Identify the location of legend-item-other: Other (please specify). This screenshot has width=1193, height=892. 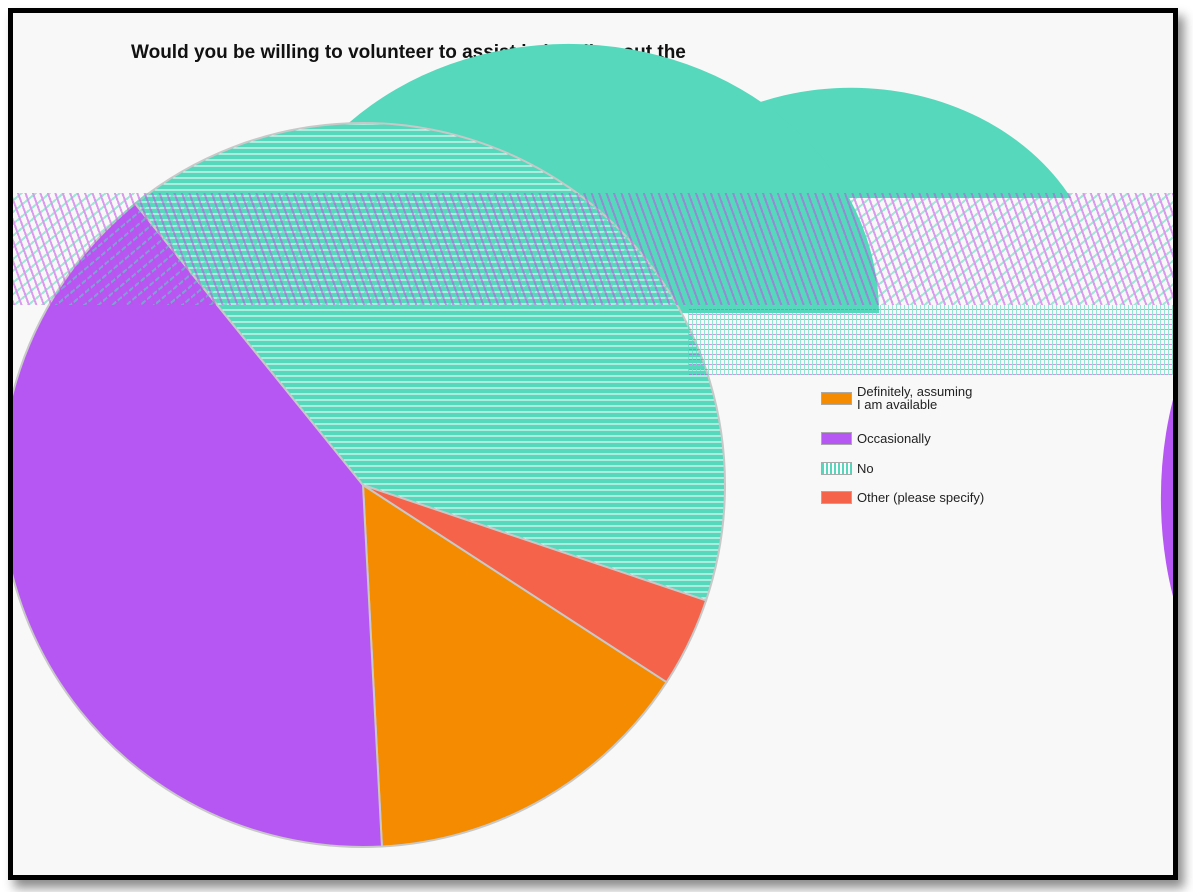
(902, 497).